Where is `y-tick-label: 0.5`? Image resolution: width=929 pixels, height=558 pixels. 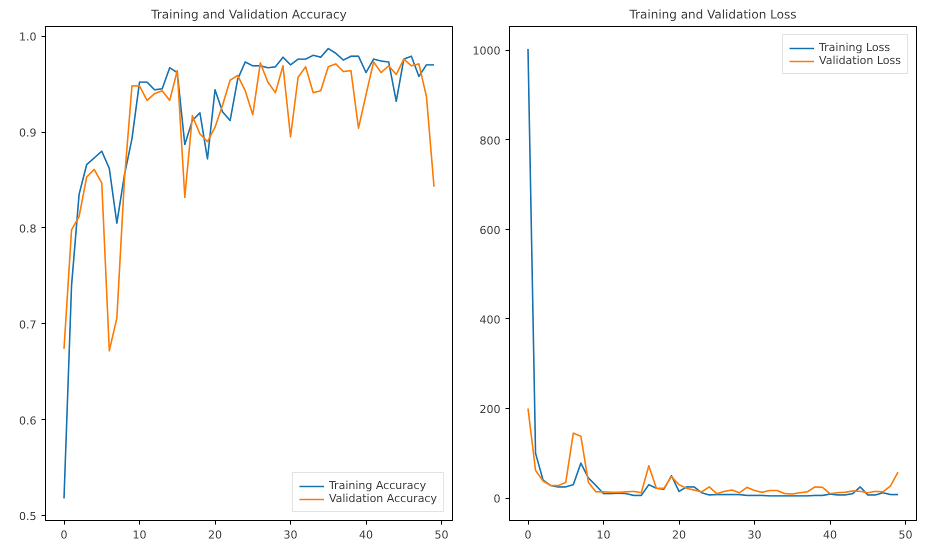 y-tick-label: 0.5 is located at coordinates (28, 517).